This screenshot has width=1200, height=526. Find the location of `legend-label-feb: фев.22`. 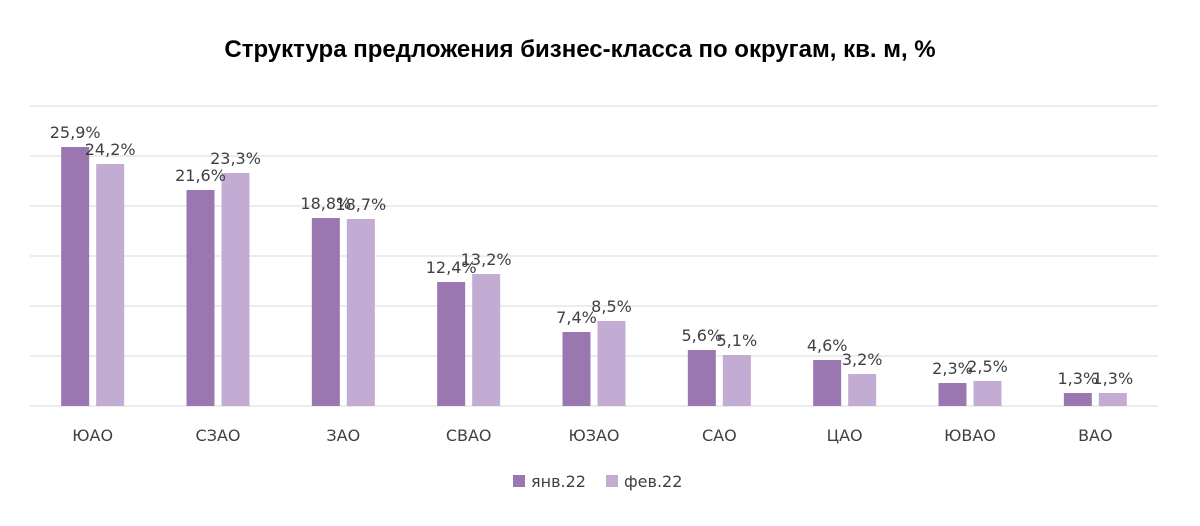

legend-label-feb: фев.22 is located at coordinates (653, 481).